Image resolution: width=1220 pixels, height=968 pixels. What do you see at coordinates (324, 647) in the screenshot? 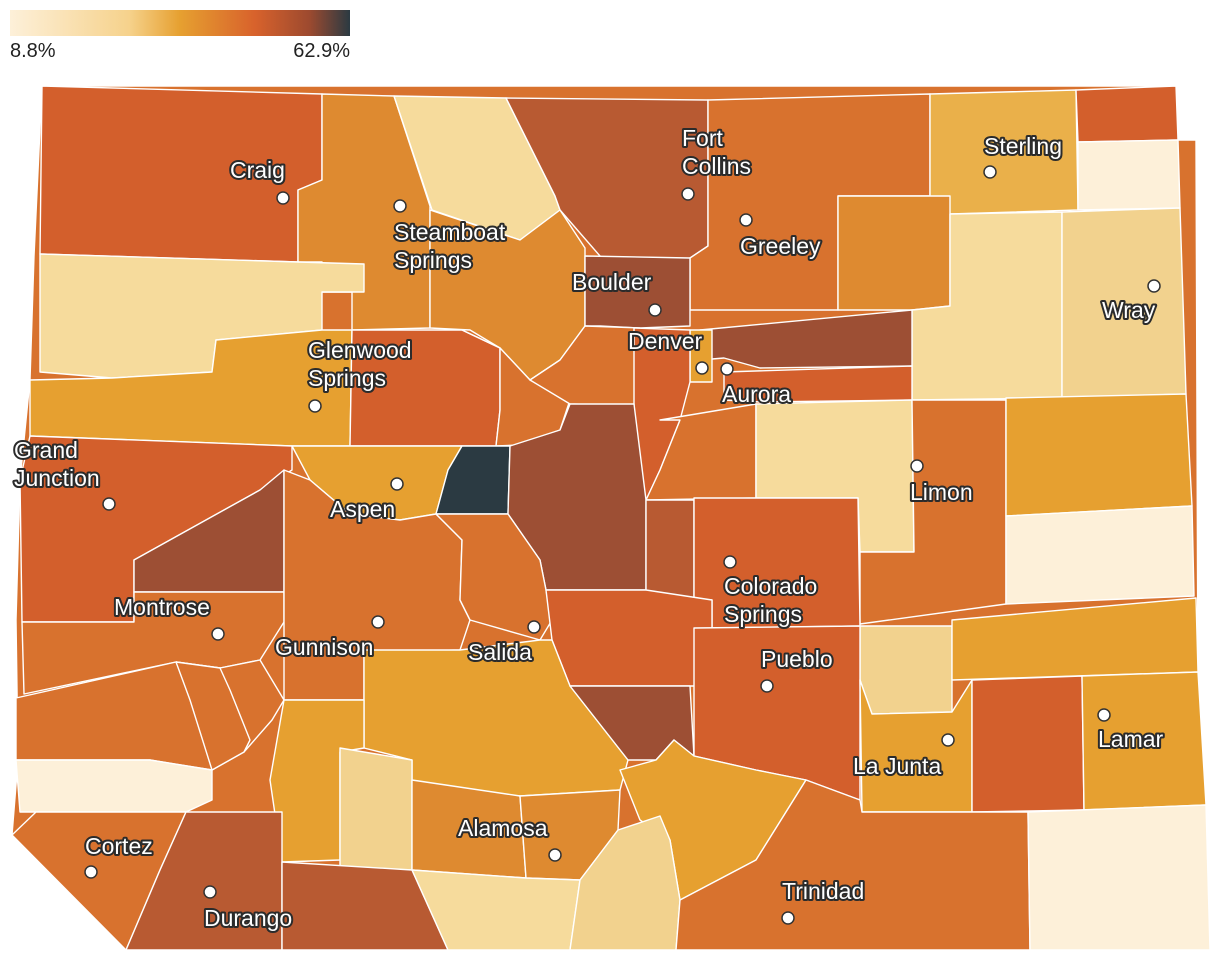
I see `city-label: Gunnison` at bounding box center [324, 647].